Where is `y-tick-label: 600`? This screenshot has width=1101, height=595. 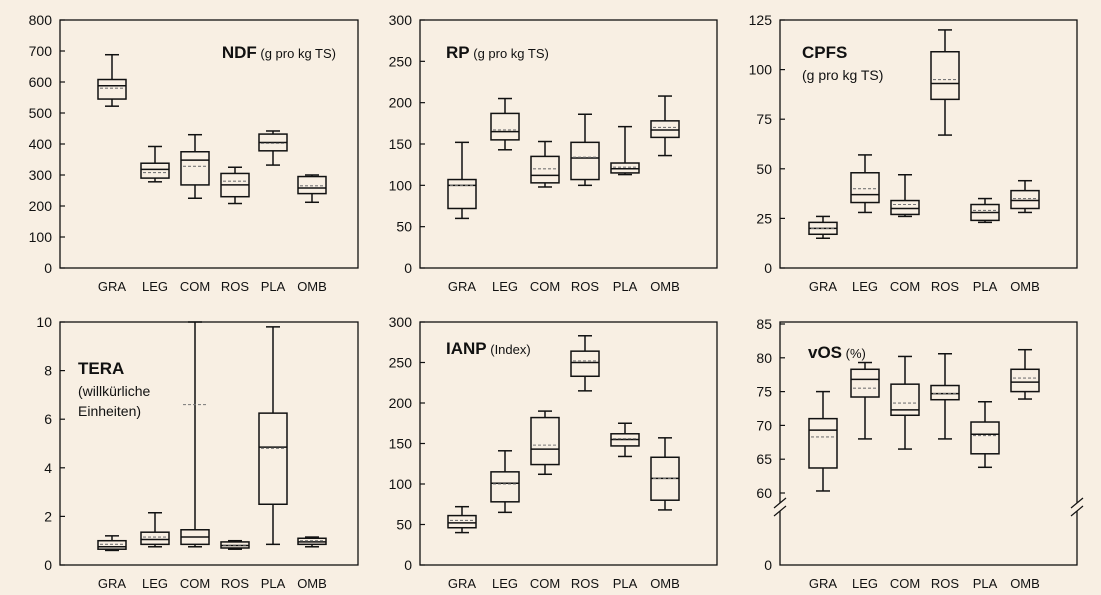
y-tick-label: 600 is located at coordinates (41, 82).